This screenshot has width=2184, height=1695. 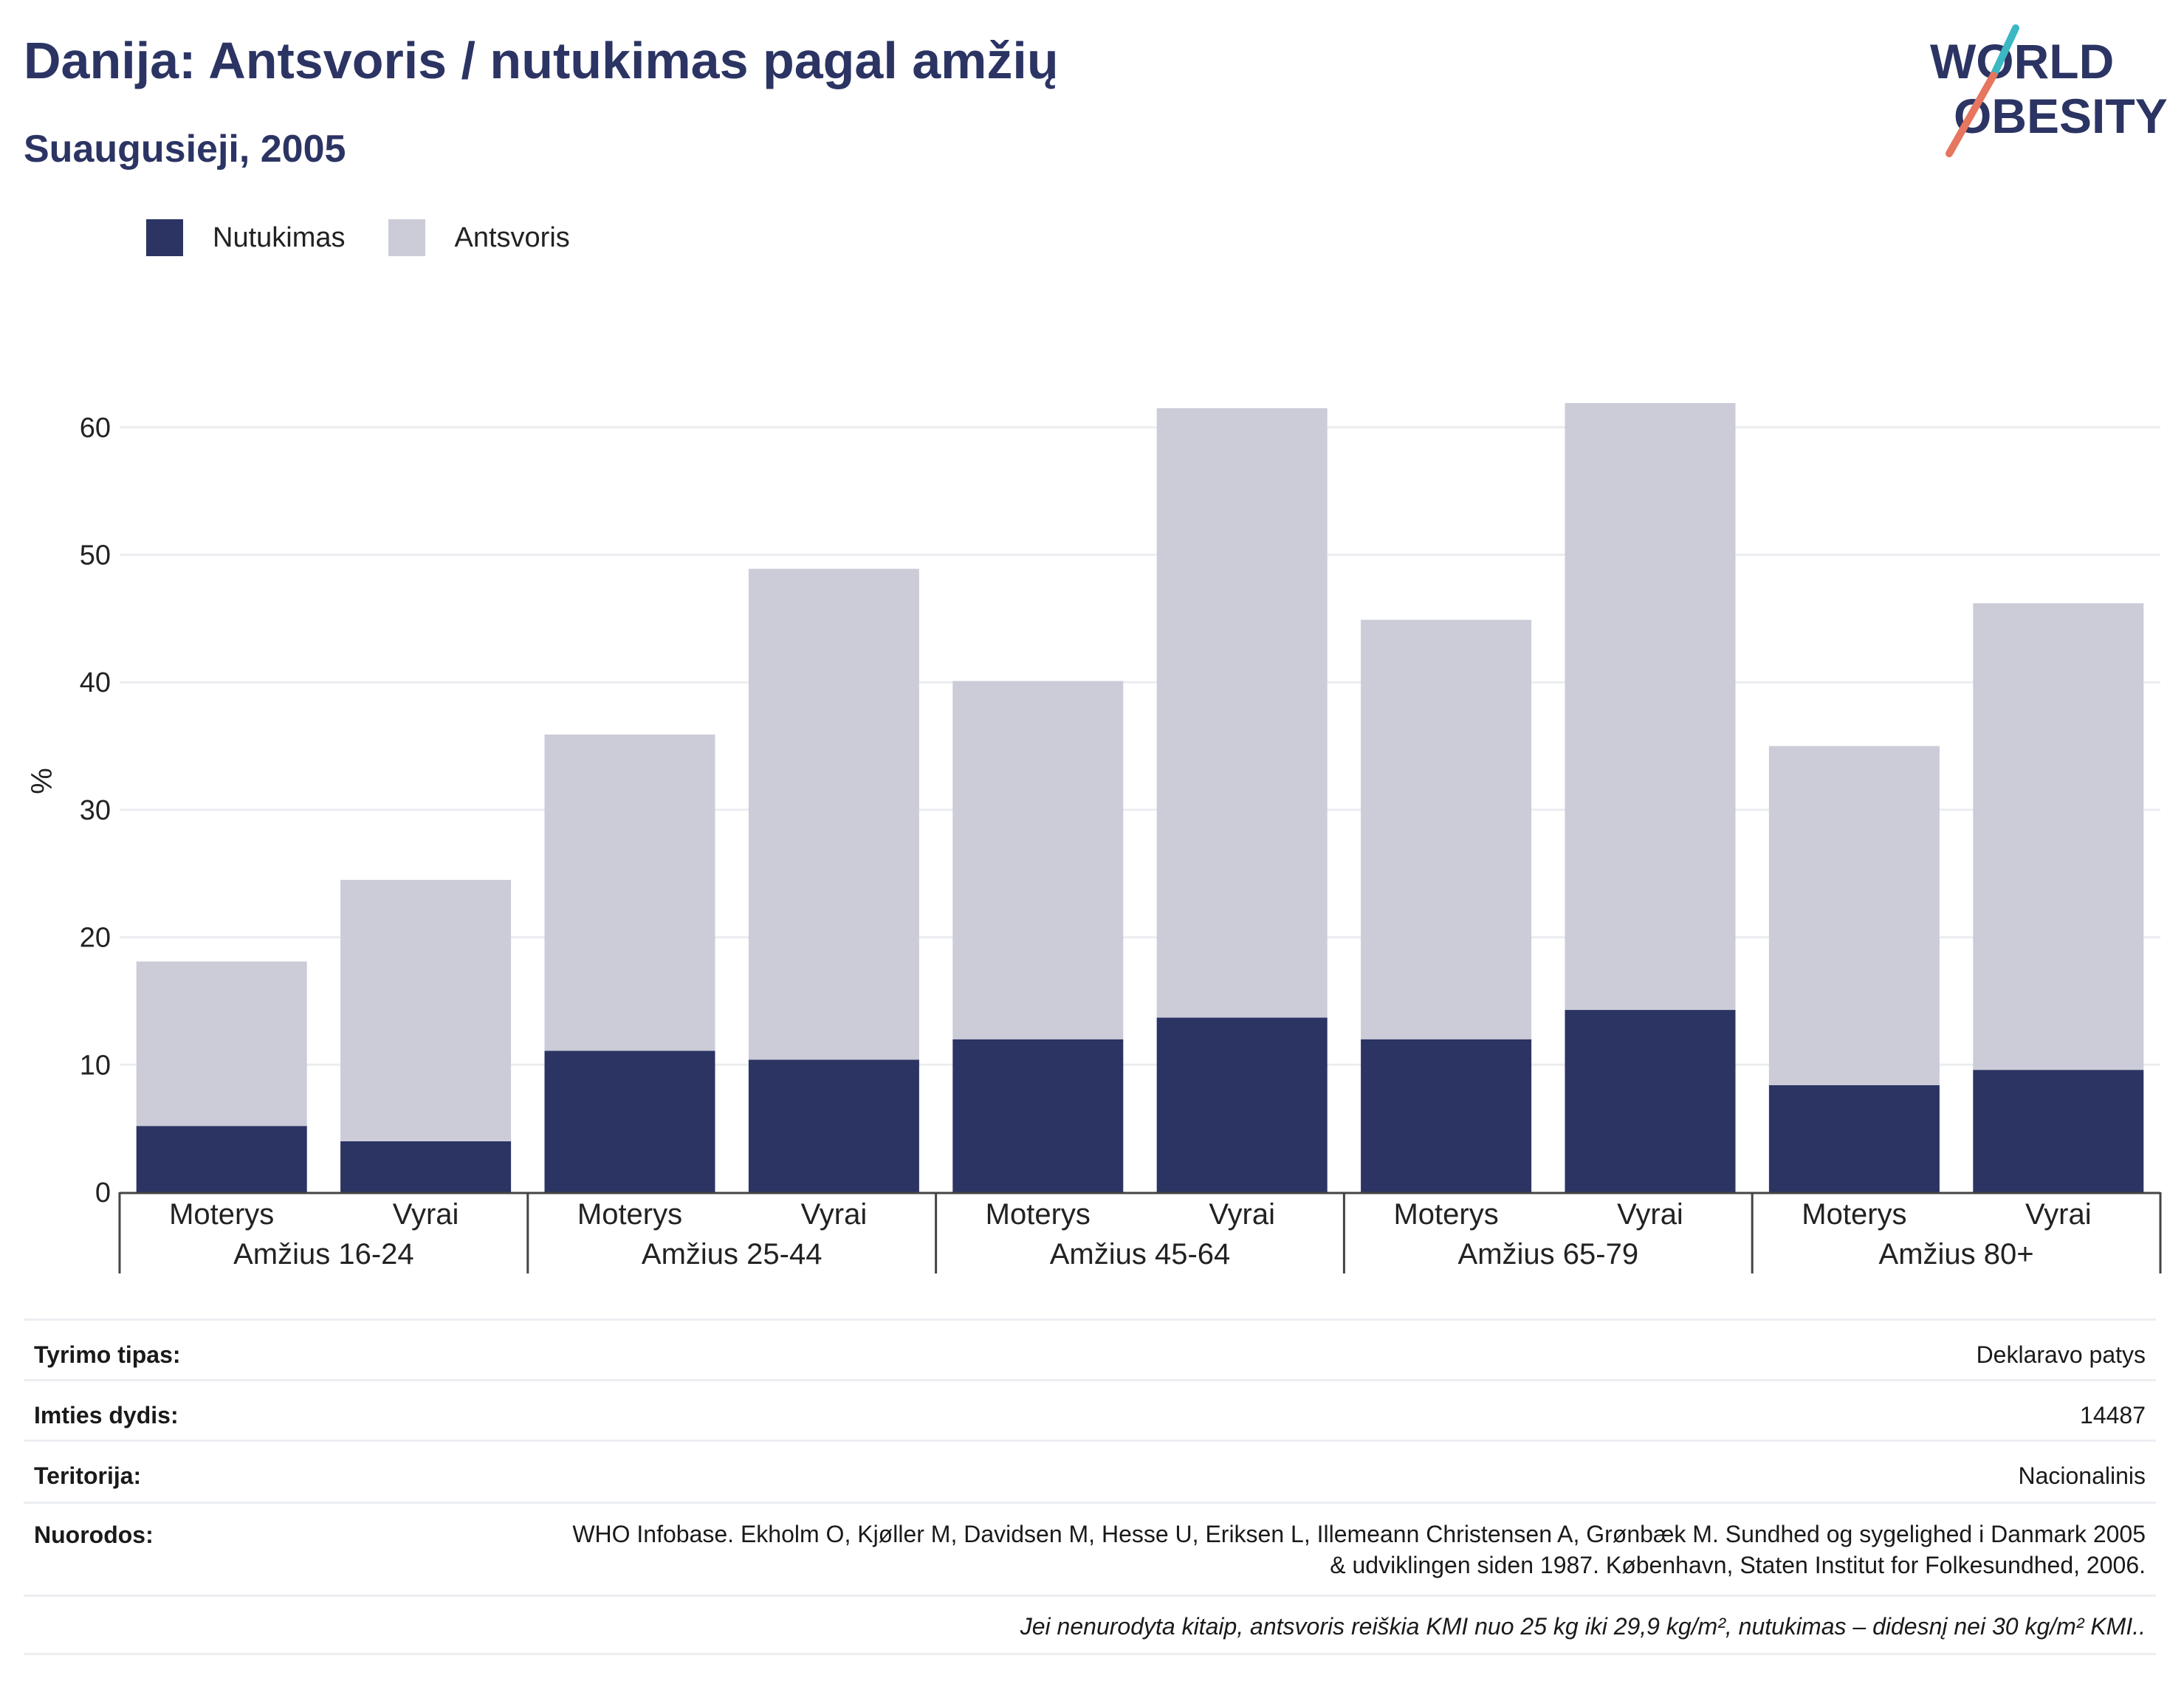 I want to click on legend-label-obesity: Nutukimas, so click(x=280, y=237).